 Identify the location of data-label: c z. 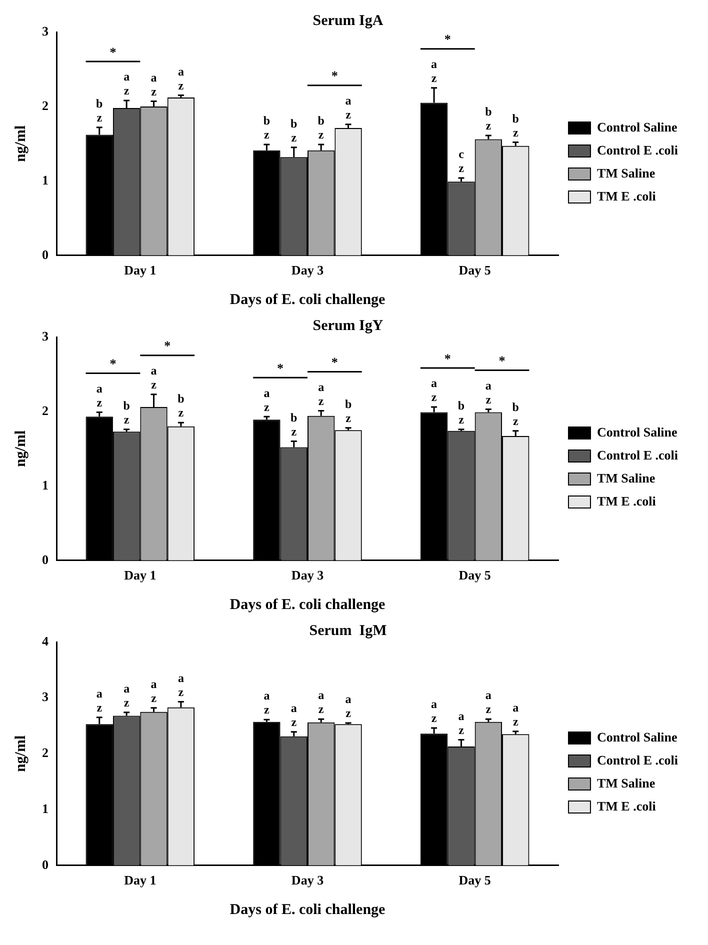
(461, 161).